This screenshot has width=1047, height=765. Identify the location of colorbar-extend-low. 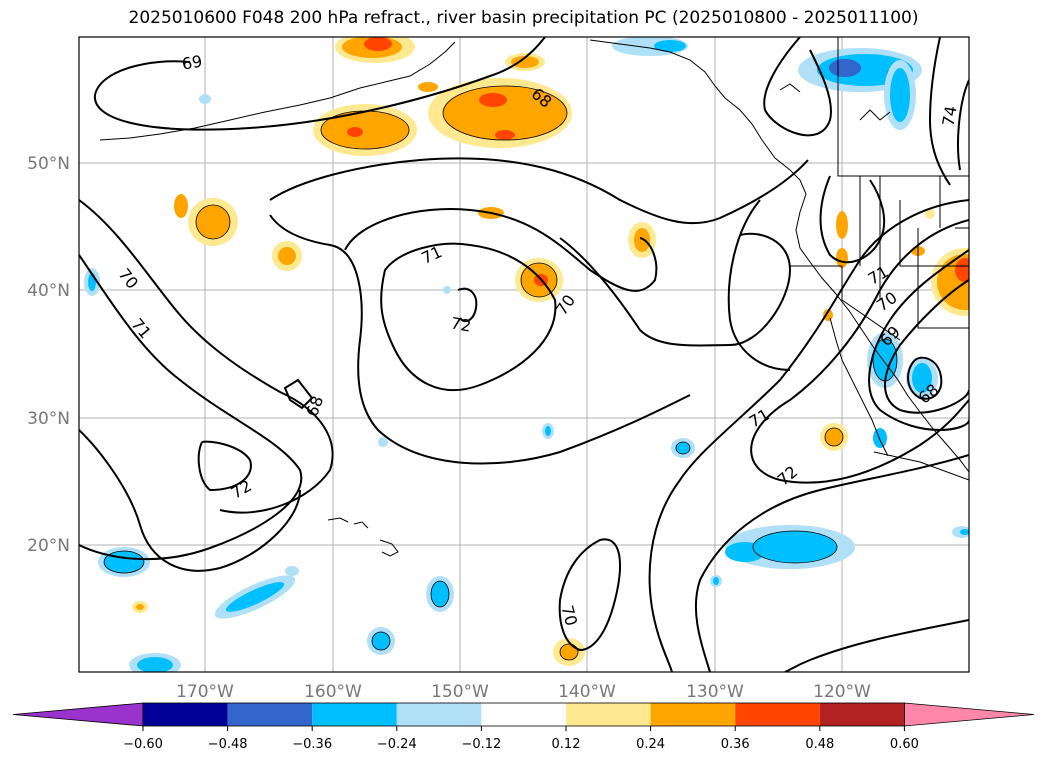
(78, 714).